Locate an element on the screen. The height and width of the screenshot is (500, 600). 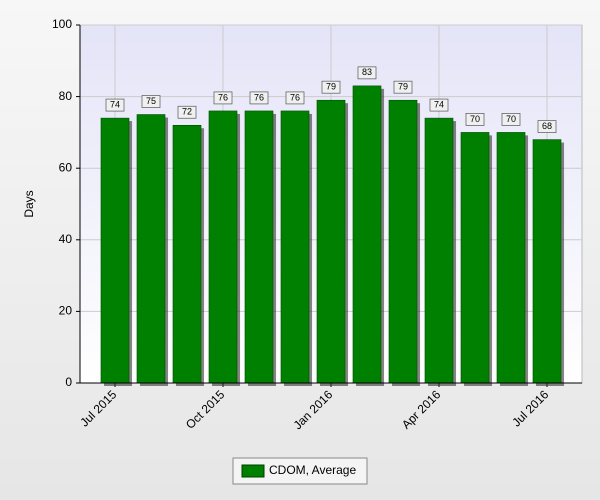
y-tick-label: 100 is located at coordinates (62, 24).